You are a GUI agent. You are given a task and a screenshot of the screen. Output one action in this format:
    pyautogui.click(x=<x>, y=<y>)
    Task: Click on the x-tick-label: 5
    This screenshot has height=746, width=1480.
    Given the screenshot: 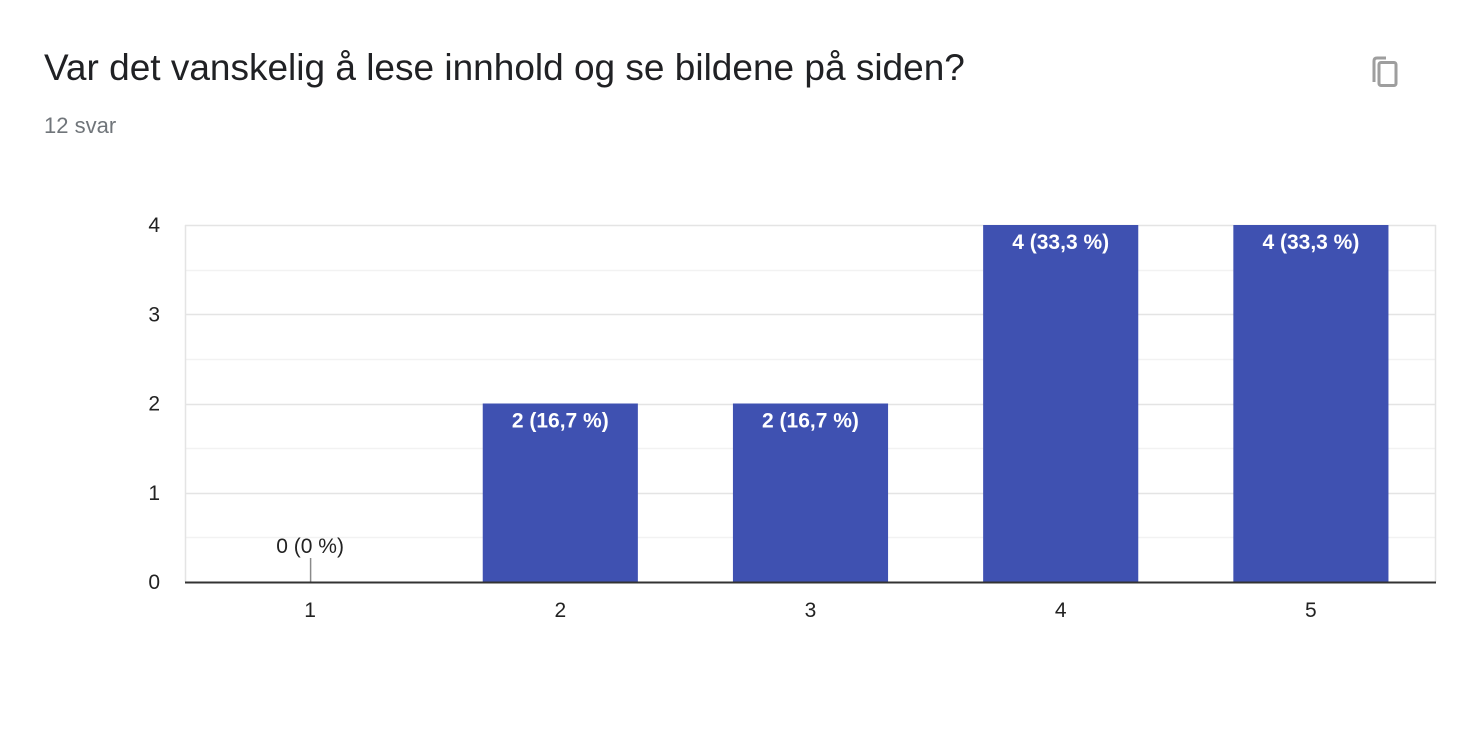 What is the action you would take?
    pyautogui.click(x=1311, y=610)
    